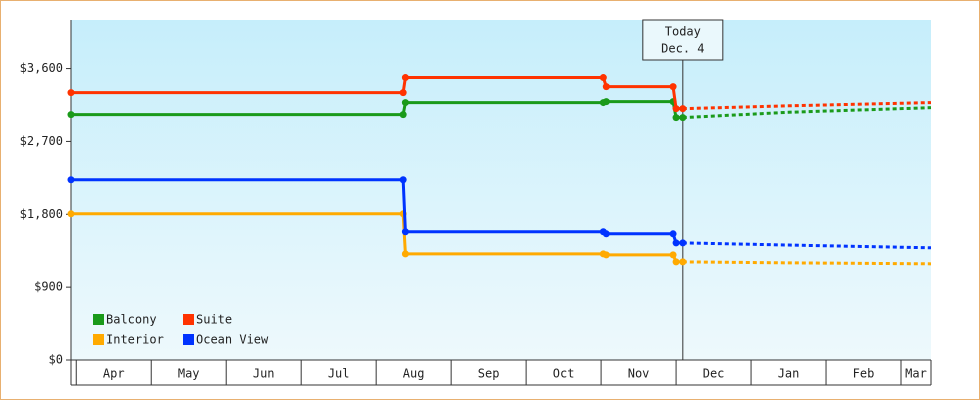 This screenshot has height=400, width=980. Describe the element at coordinates (264, 374) in the screenshot. I see `x-tick-label: Jun` at that location.